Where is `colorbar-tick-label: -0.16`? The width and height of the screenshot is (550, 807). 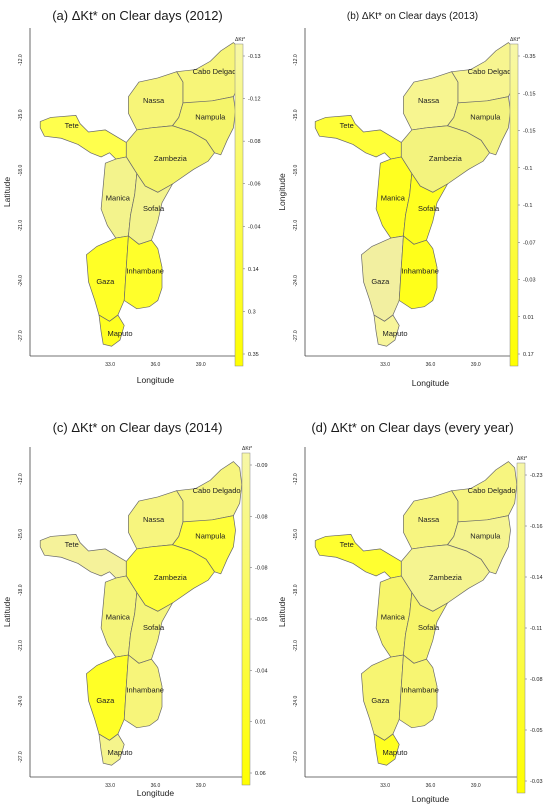
colorbar-tick-label: -0.16 is located at coordinates (536, 527).